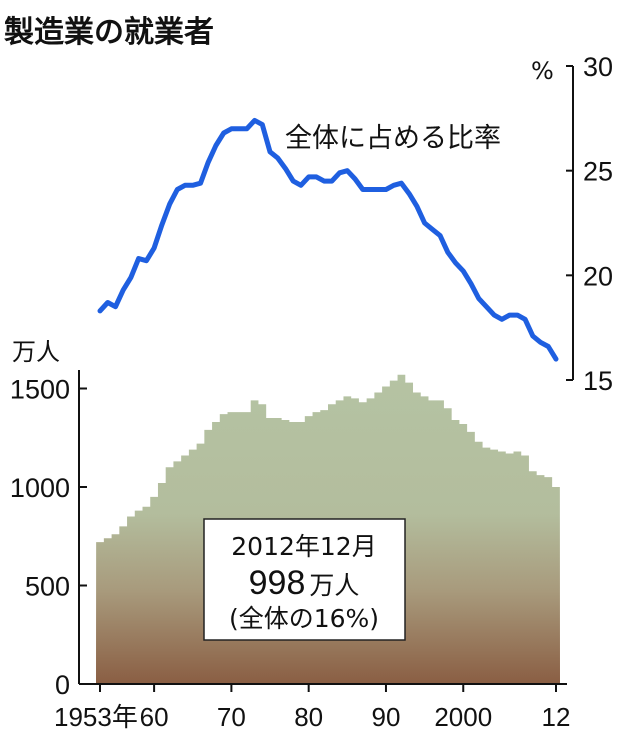 Image resolution: width=630 pixels, height=743 pixels. What do you see at coordinates (47, 587) in the screenshot?
I see `employment-tick-label: 500` at bounding box center [47, 587].